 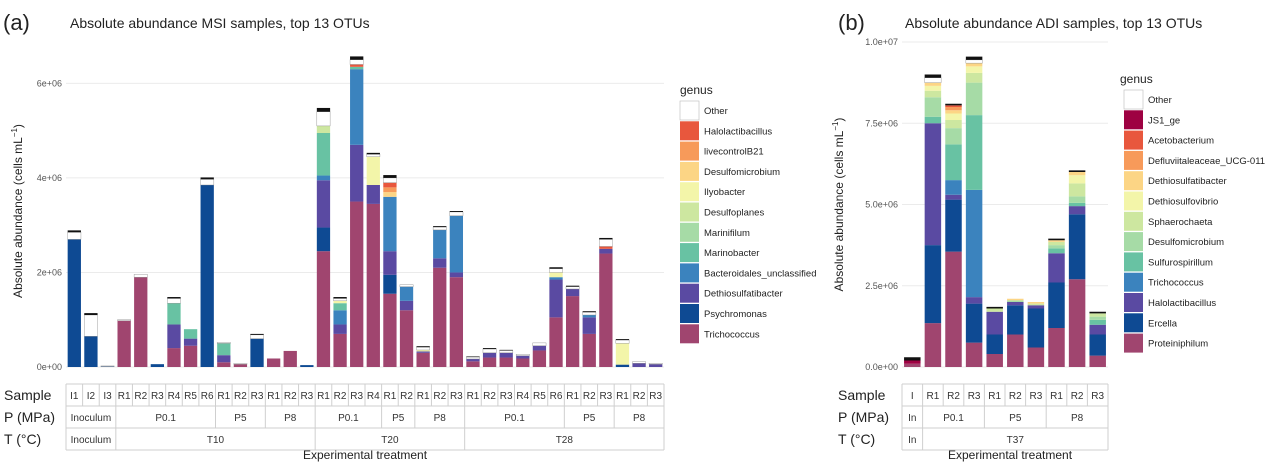 I want to click on legend-label: Desulfomicrobium, so click(x=742, y=172).